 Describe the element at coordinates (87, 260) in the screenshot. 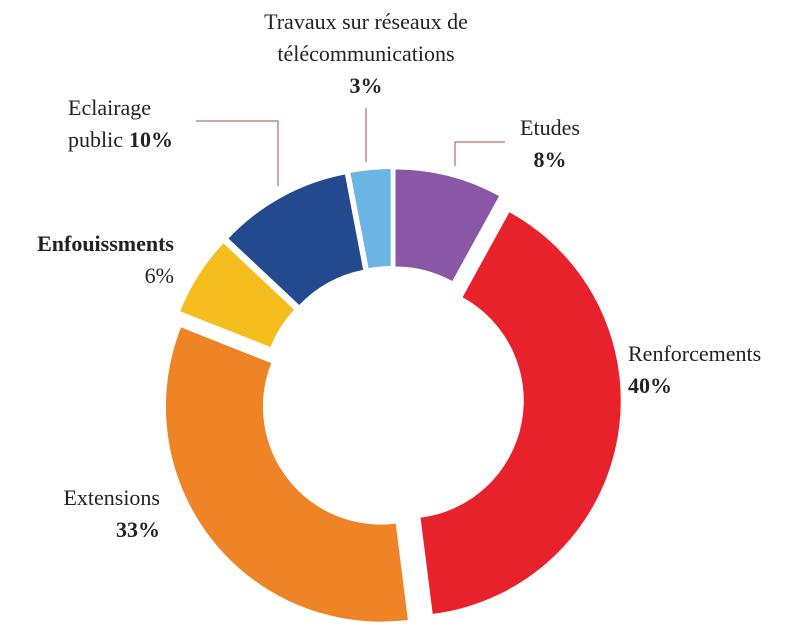

I see `slice-label: Enfouissments 6%` at that location.